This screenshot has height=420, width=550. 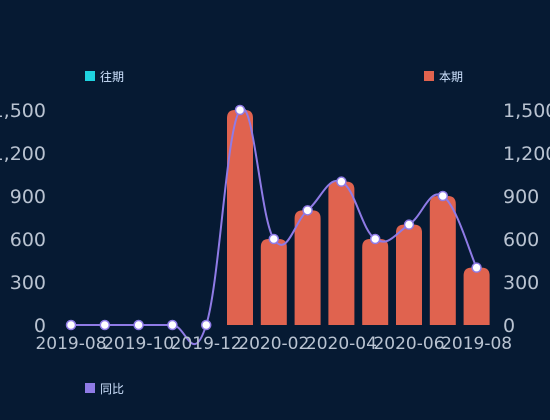 I want to click on x-tick-1: 2019-10, so click(x=138, y=344).